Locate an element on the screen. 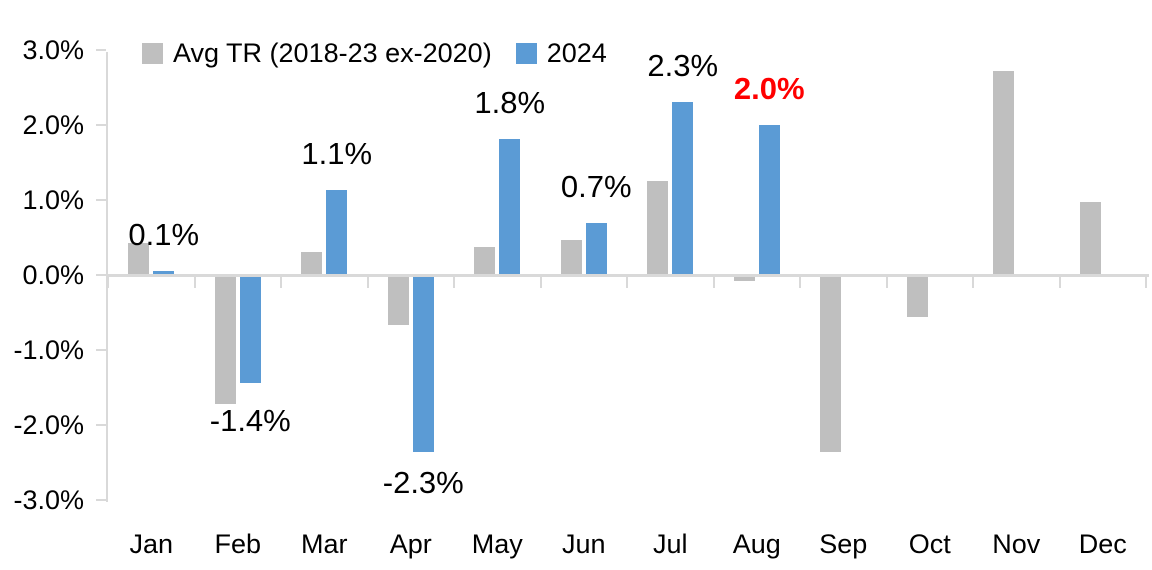 This screenshot has height=570, width=1152. bar-avg-oct is located at coordinates (917, 296).